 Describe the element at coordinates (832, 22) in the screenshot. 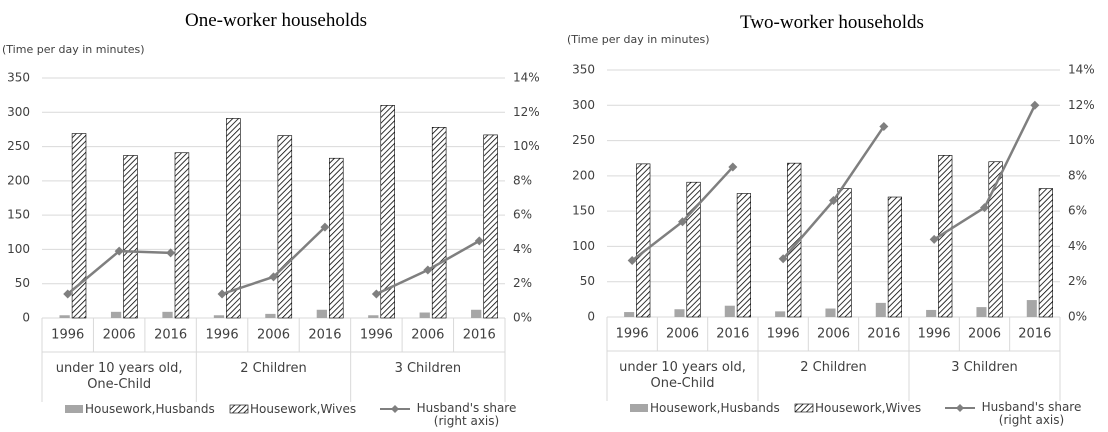

I see `chart-title: Two-worker households` at that location.